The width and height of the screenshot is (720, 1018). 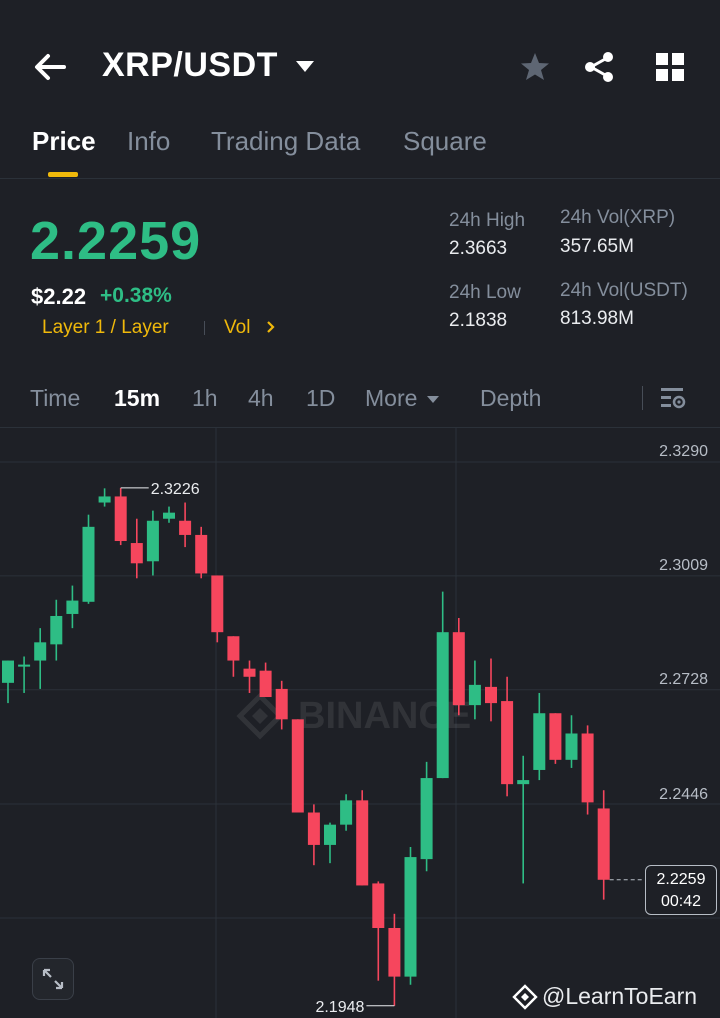 What do you see at coordinates (391, 398) in the screenshot?
I see `tf-more: More` at bounding box center [391, 398].